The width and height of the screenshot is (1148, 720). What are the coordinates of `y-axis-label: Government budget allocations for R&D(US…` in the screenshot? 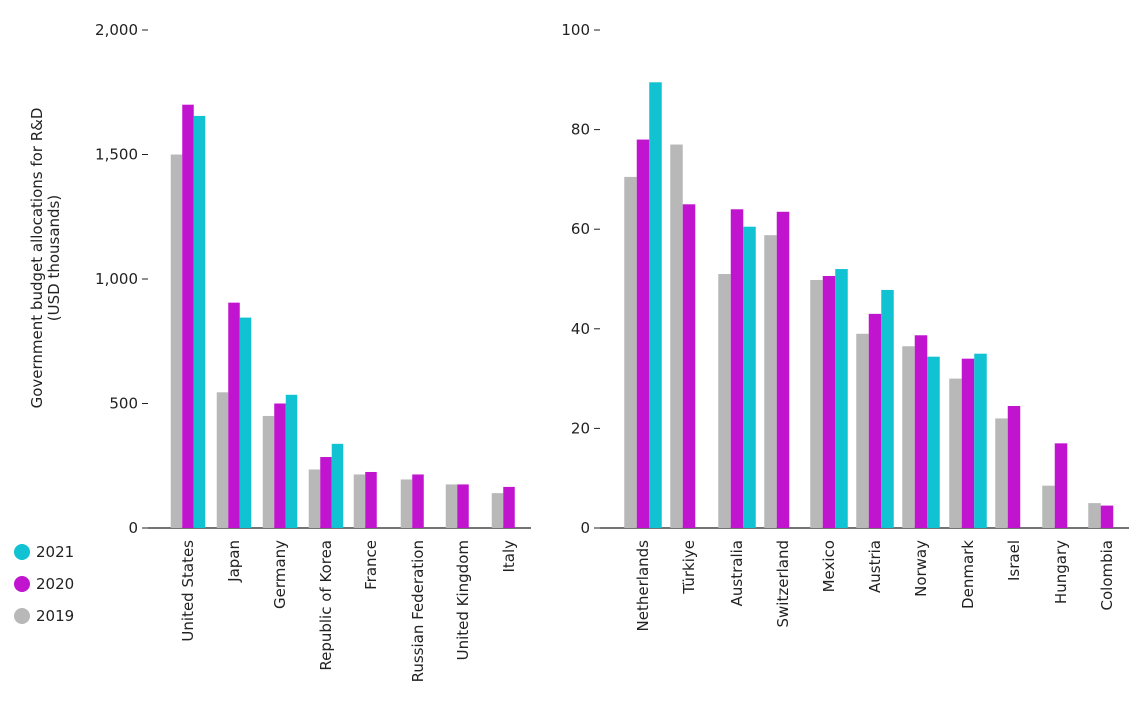 It's located at (45, 258).